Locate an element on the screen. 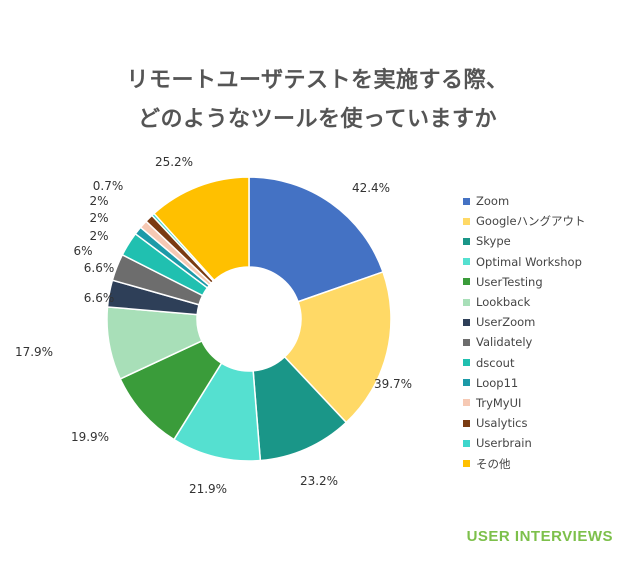 The height and width of the screenshot is (569, 635). legend-item-usertesting: UserTesting is located at coordinates (524, 282).